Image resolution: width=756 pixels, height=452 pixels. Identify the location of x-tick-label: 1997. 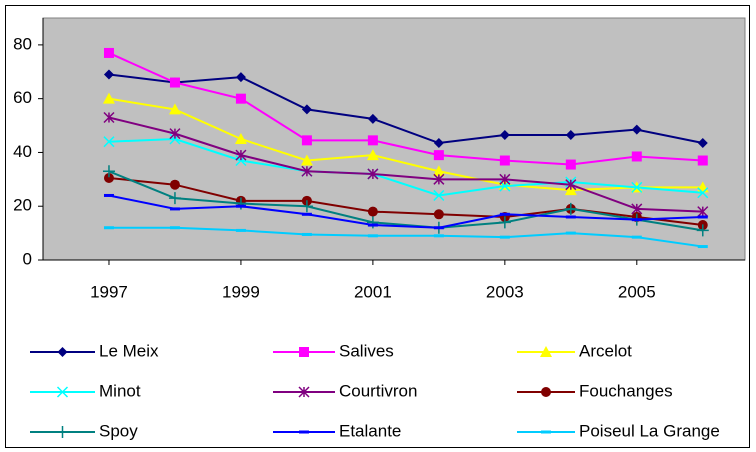
(109, 291).